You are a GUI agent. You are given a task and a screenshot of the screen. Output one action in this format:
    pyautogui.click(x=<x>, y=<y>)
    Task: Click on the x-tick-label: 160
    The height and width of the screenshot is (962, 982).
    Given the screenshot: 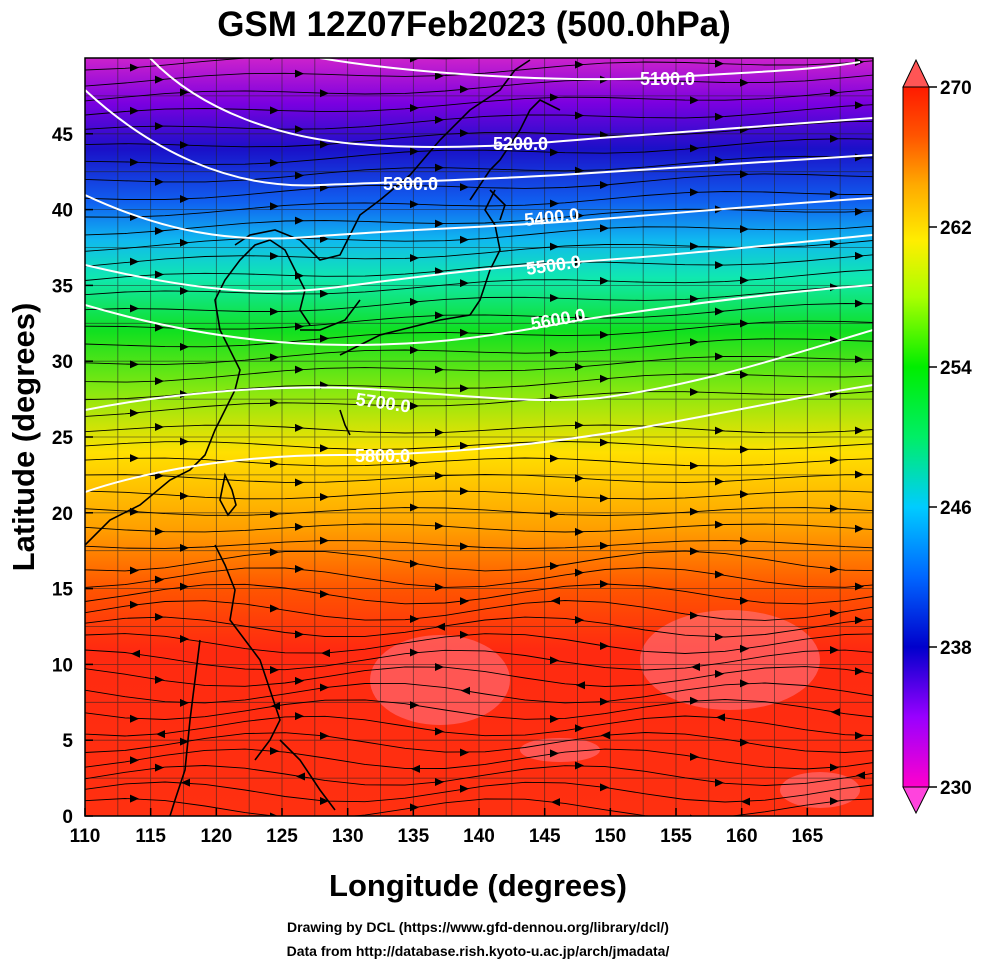 What is the action you would take?
    pyautogui.click(x=742, y=836)
    